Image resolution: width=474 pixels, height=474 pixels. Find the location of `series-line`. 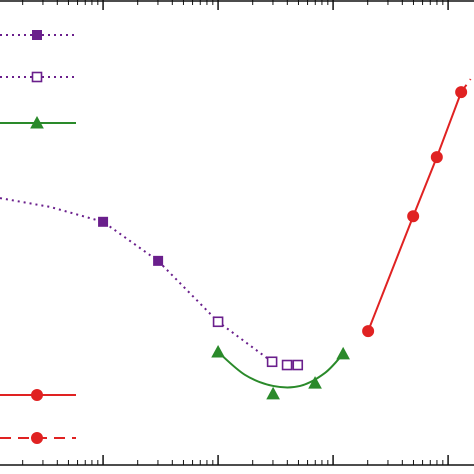

series-line is located at coordinates (415, 211).